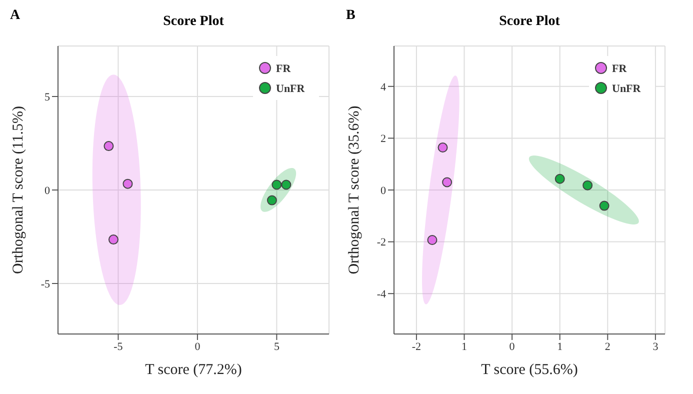  Describe the element at coordinates (529, 370) in the screenshot. I see `x-axis-title: T score (55.6%)` at that location.